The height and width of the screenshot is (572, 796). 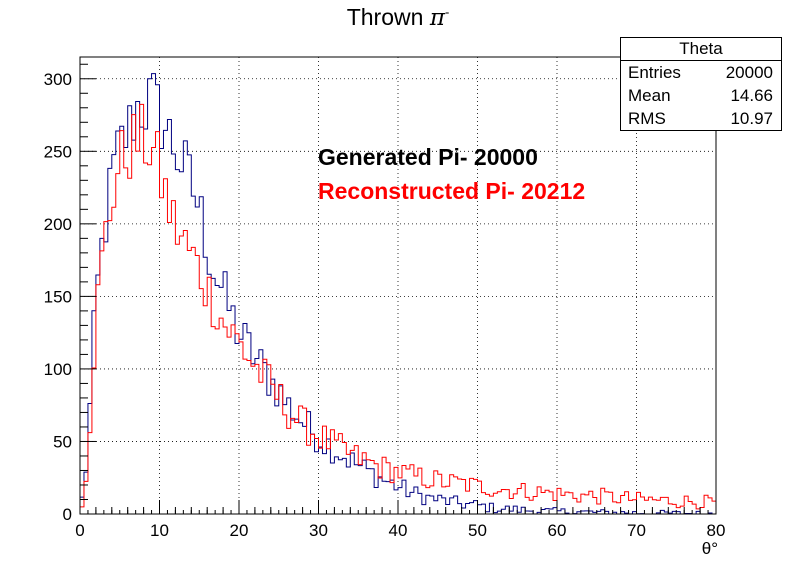 I want to click on x-tick-label: 20, so click(x=239, y=530).